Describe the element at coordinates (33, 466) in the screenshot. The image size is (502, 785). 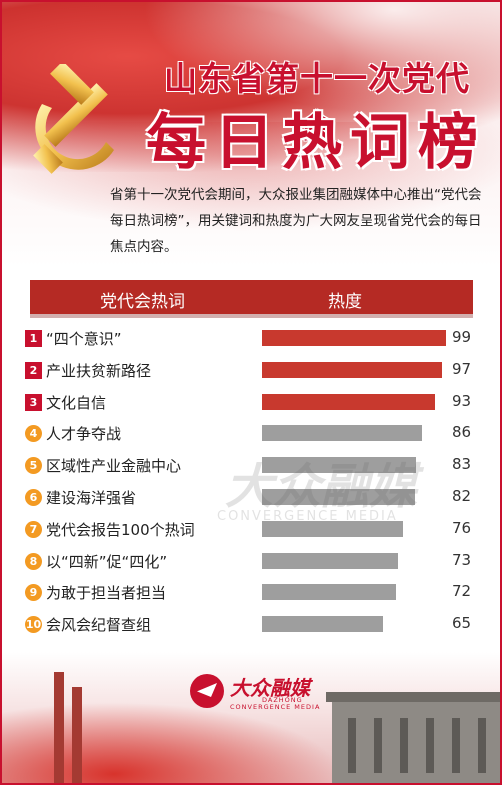
I see `rank-badge: 5` at that location.